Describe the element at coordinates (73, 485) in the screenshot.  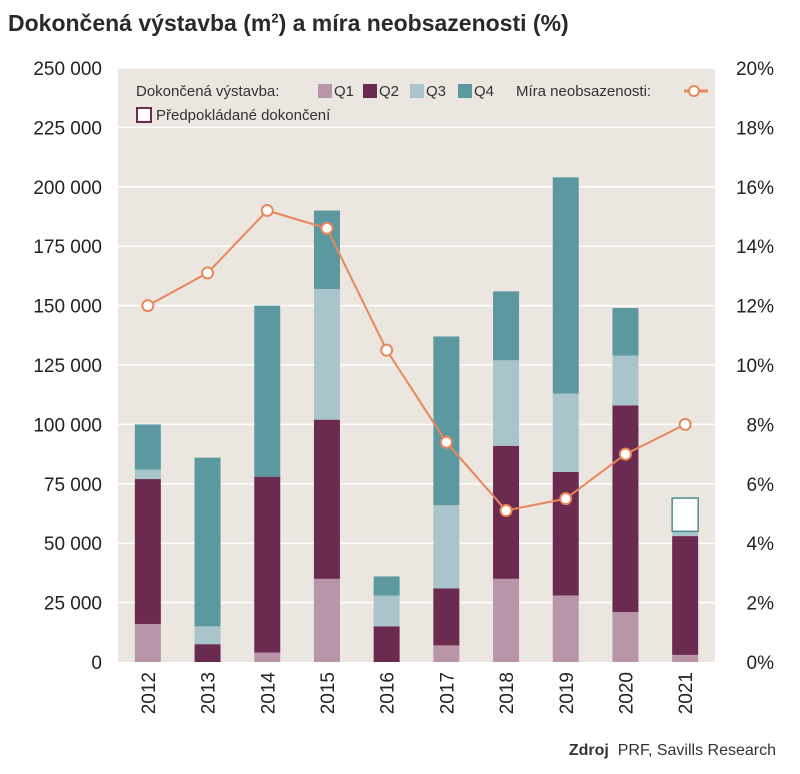
I see `y-tick-label: 75 000` at that location.